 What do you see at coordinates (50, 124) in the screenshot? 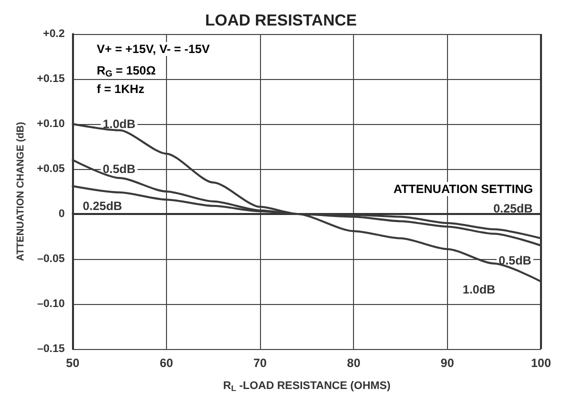
I see `y-tick-label: +0.10` at bounding box center [50, 124].